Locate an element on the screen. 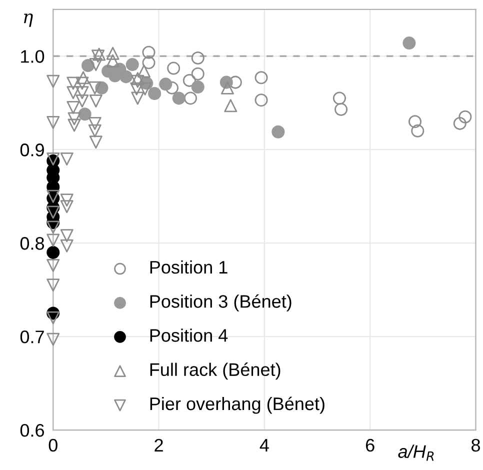  legend-label: Position 1 is located at coordinates (189, 267).